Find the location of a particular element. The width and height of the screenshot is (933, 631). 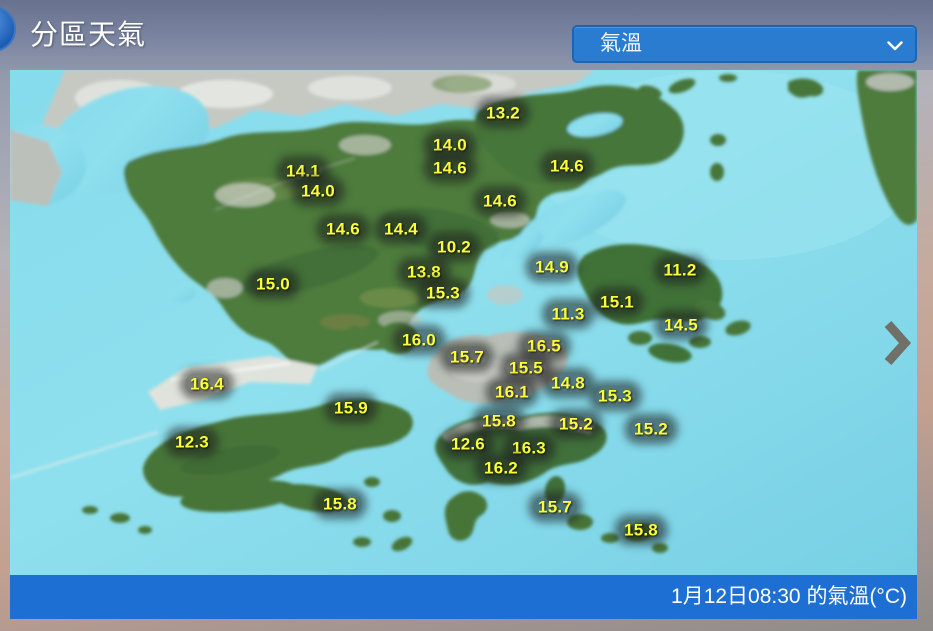

station-temp-label: 16.0 is located at coordinates (419, 340).